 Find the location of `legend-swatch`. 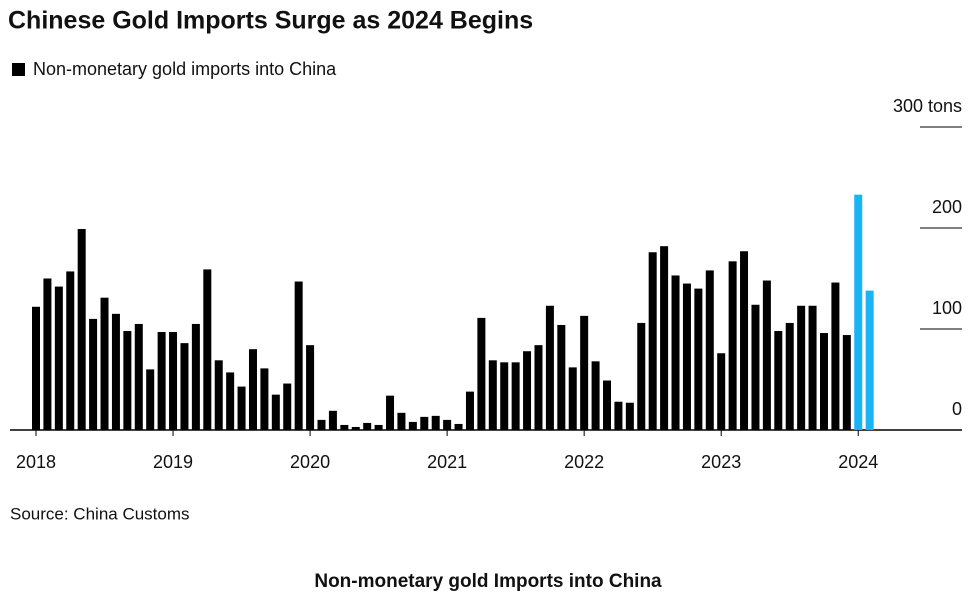

legend-swatch is located at coordinates (18, 69).